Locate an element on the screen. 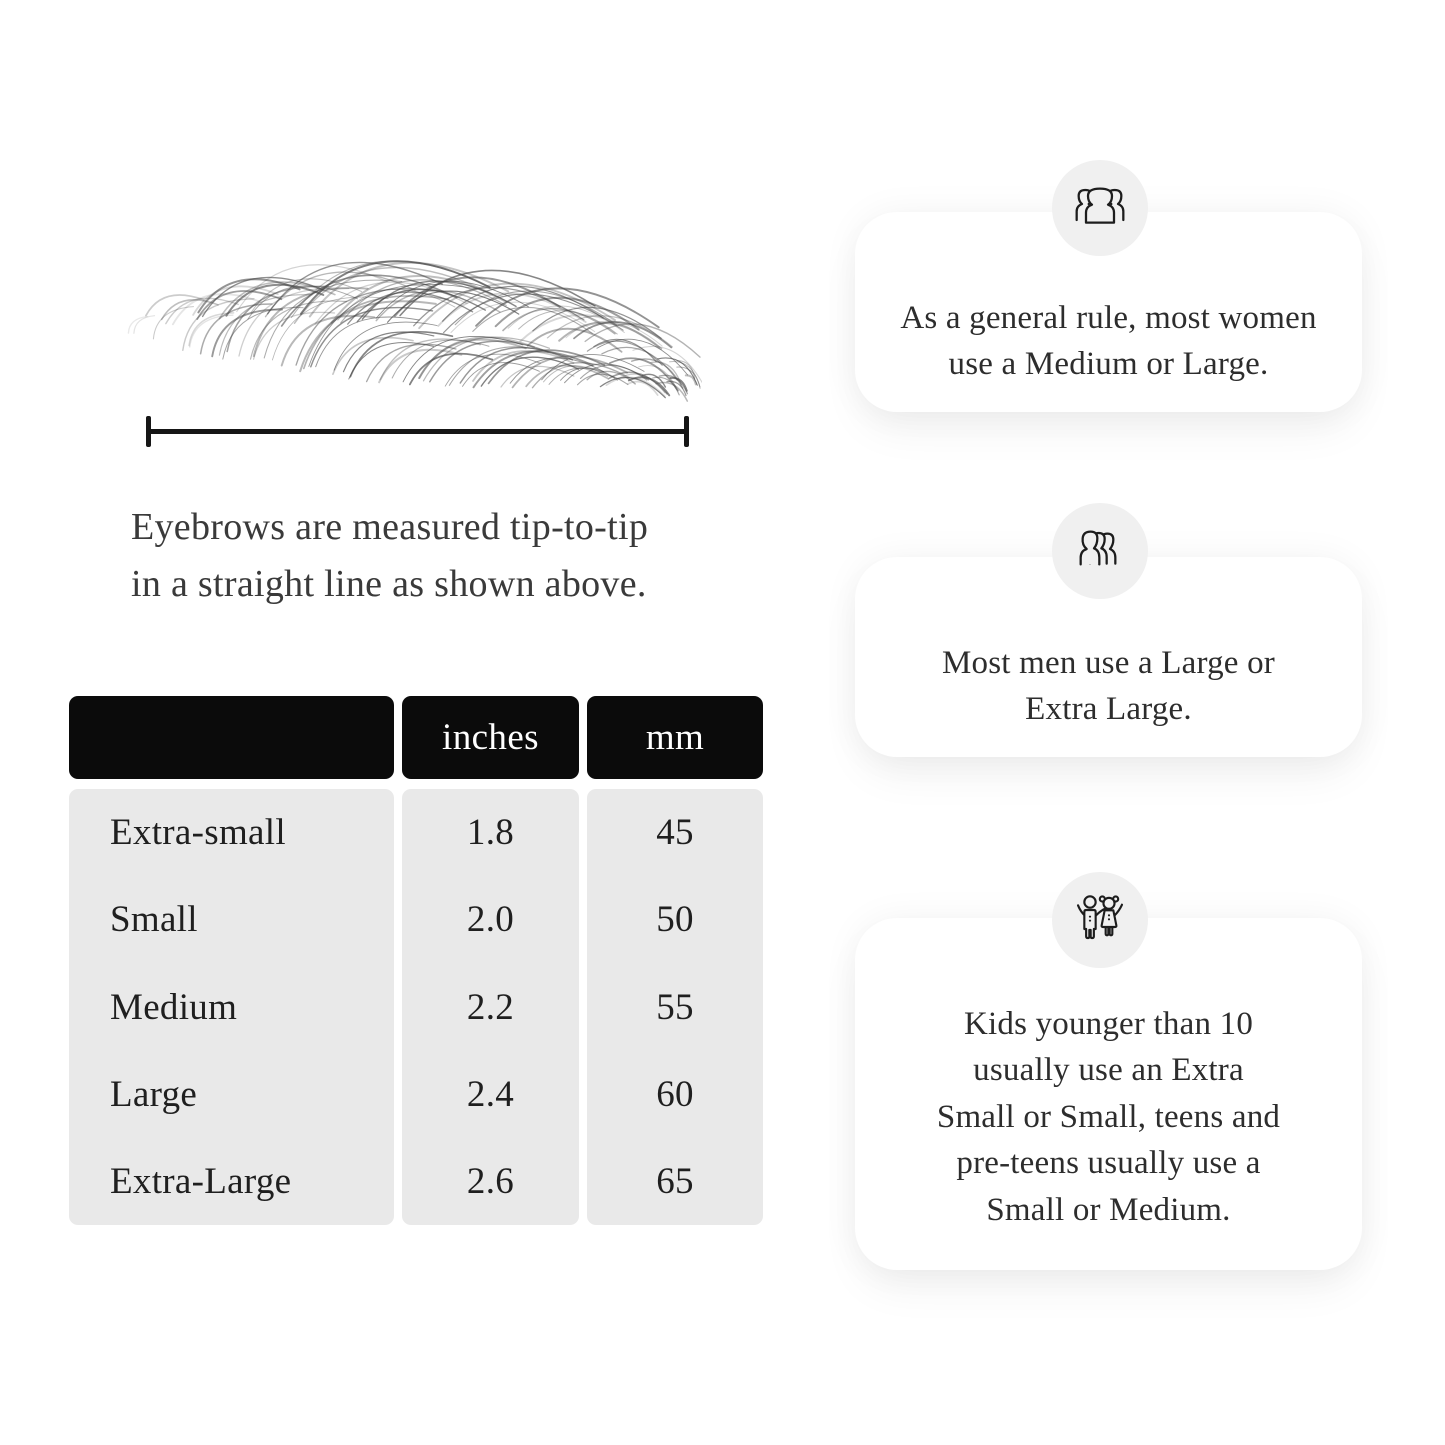  inches-value-cell: 2.2 is located at coordinates (490, 1007).